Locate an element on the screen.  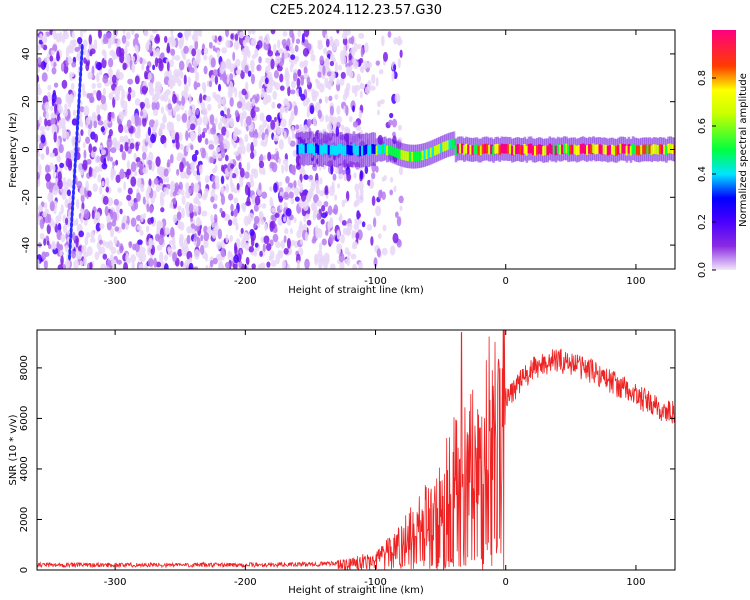
colorbar-tick-label: 0.6 is located at coordinates (702, 126).